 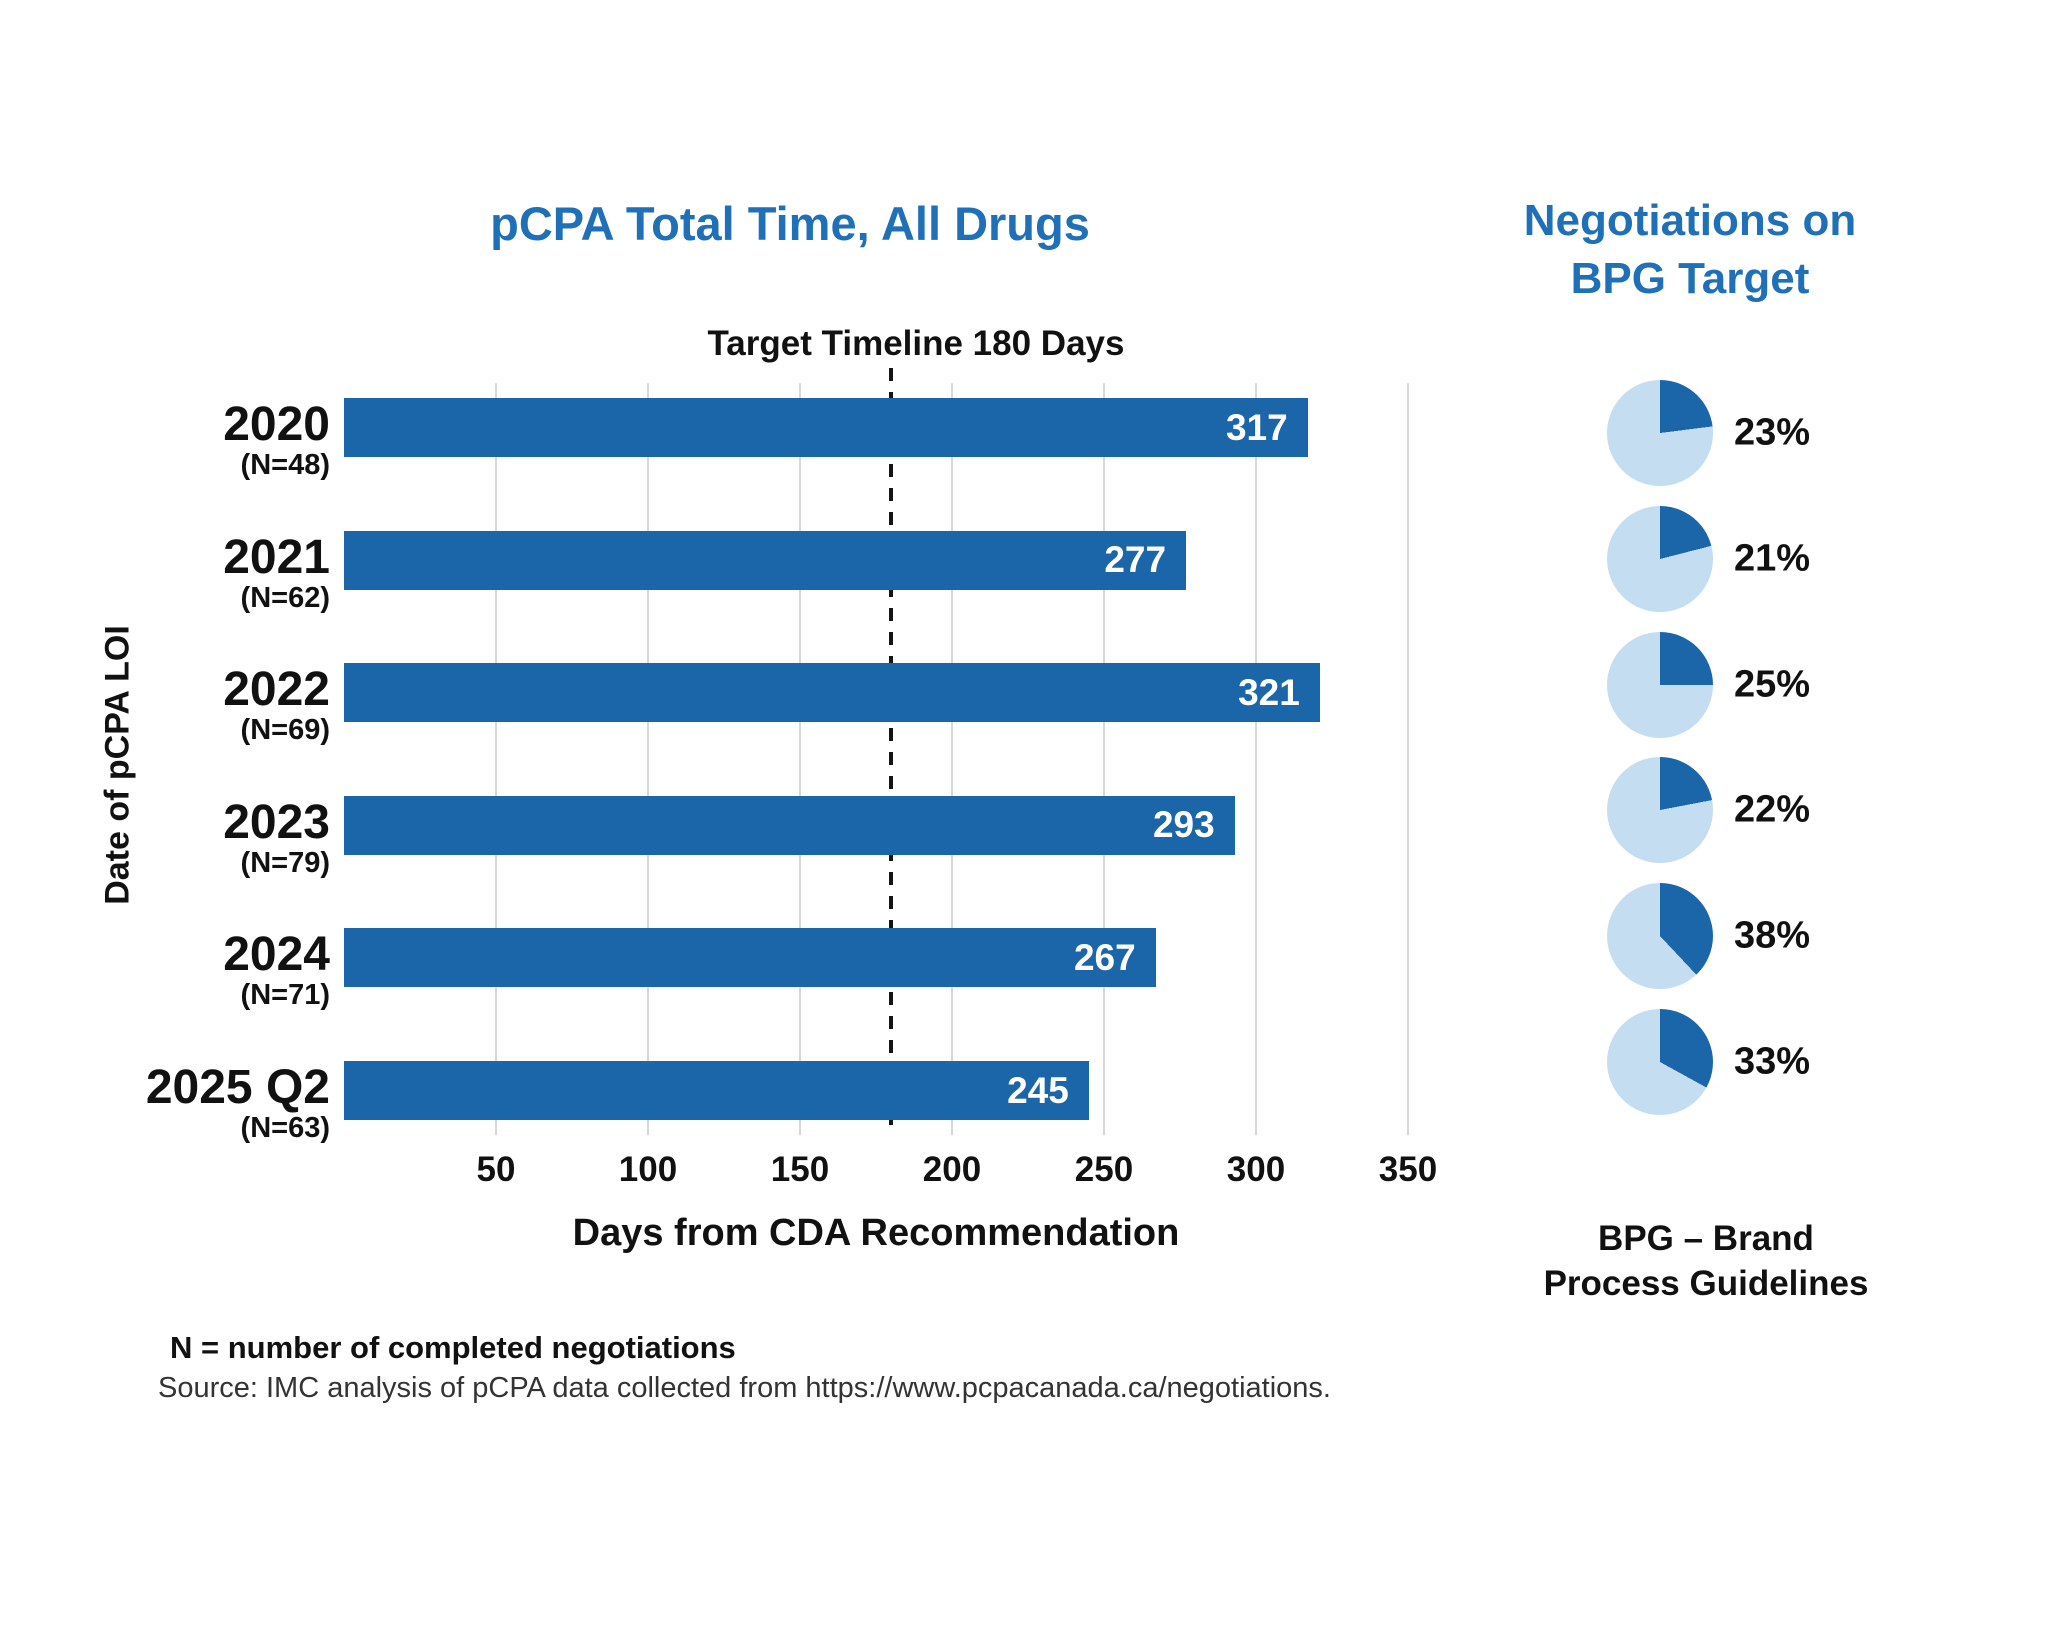 I want to click on category-n-count: (N=62), so click(x=285, y=597).